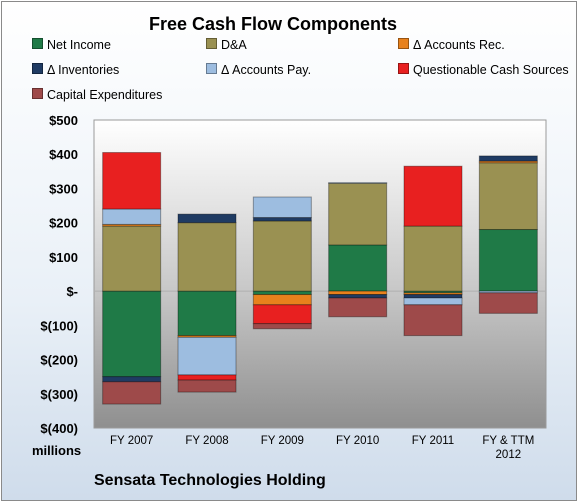 This screenshot has height=502, width=578. What do you see at coordinates (282, 441) in the screenshot?
I see `x-tick-label: FY 2009` at bounding box center [282, 441].